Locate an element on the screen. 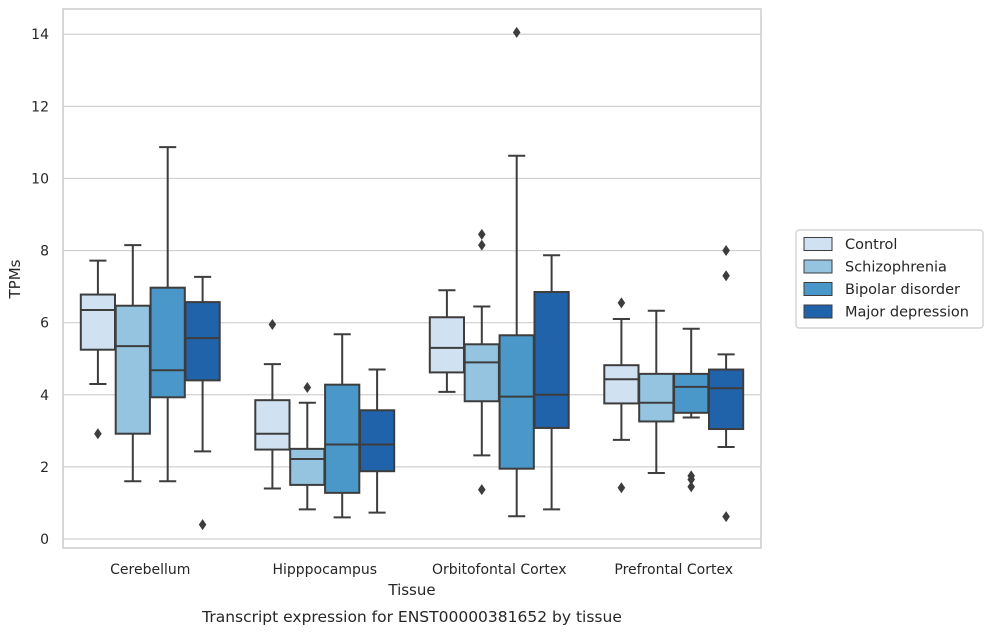 Image resolution: width=992 pixels, height=634 pixels. x-tick-label: Orbitofontal Cortex is located at coordinates (499, 570).